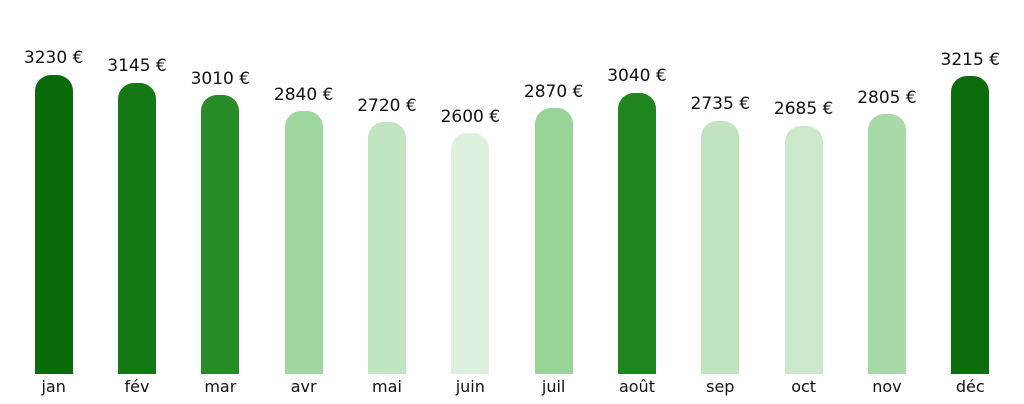 The image size is (1024, 404). I want to click on month-label: déc, so click(970, 386).